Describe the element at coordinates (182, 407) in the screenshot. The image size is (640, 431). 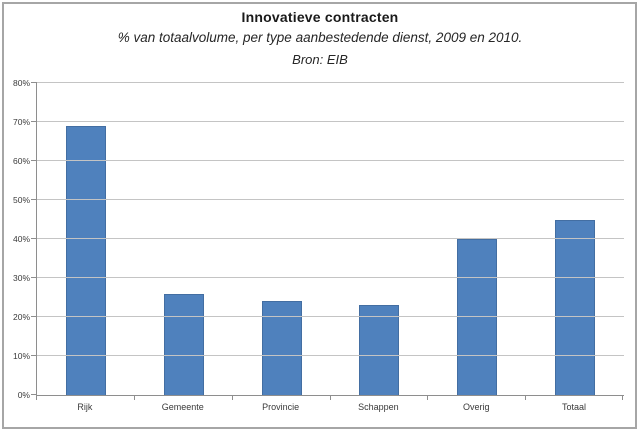
I see `x-axis-label-gemeente: Gemeente` at that location.